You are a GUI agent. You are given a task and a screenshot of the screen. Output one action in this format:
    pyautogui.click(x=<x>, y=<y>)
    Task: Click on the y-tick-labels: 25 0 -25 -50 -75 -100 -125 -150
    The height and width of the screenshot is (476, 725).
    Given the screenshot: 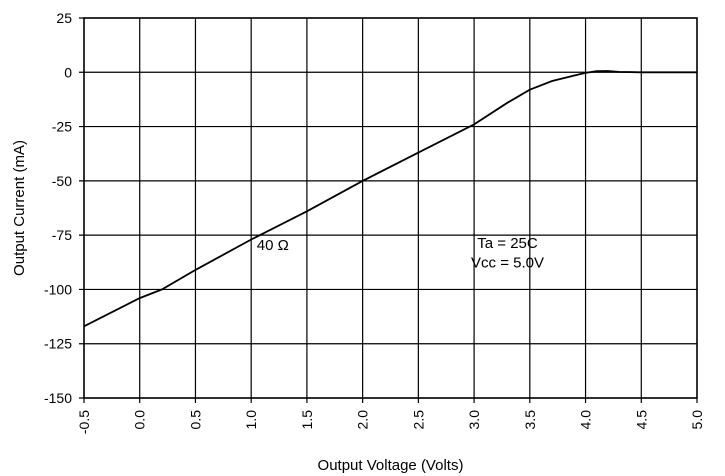 What is the action you would take?
    pyautogui.click(x=58, y=208)
    